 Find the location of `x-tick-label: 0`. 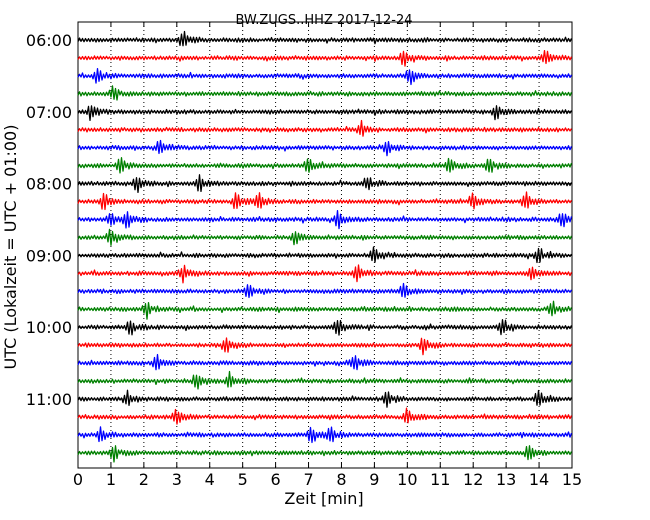

x-tick-label: 0 is located at coordinates (78, 479).